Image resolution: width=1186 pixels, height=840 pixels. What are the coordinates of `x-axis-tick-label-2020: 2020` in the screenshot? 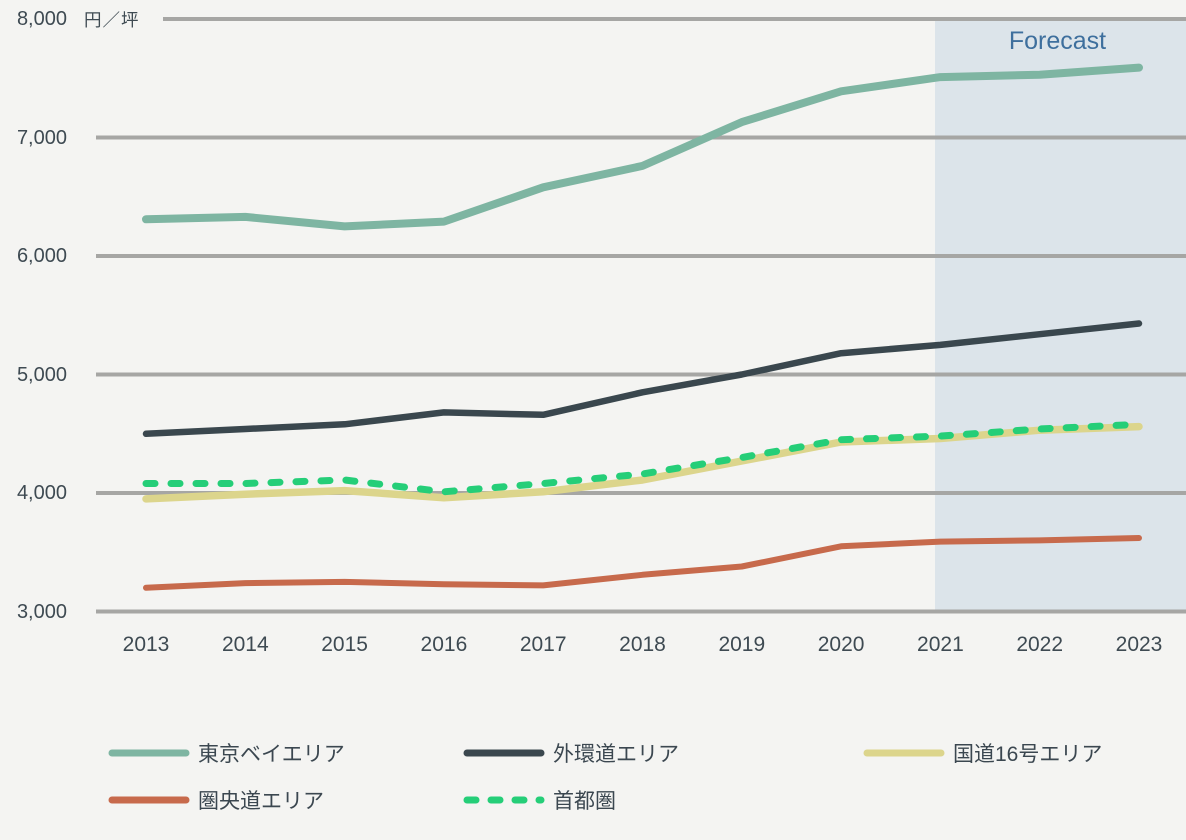 It's located at (841, 644).